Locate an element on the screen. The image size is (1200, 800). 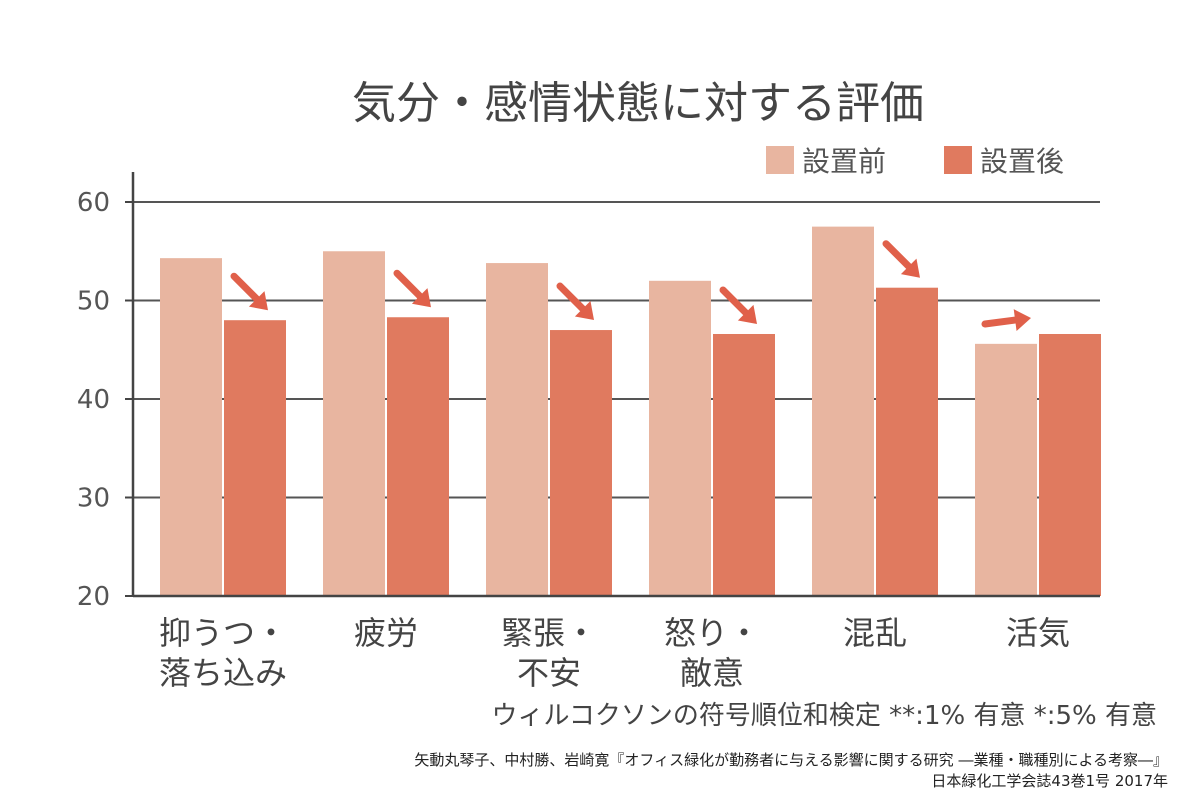
y-tick-label: 40 is located at coordinates (93, 400).